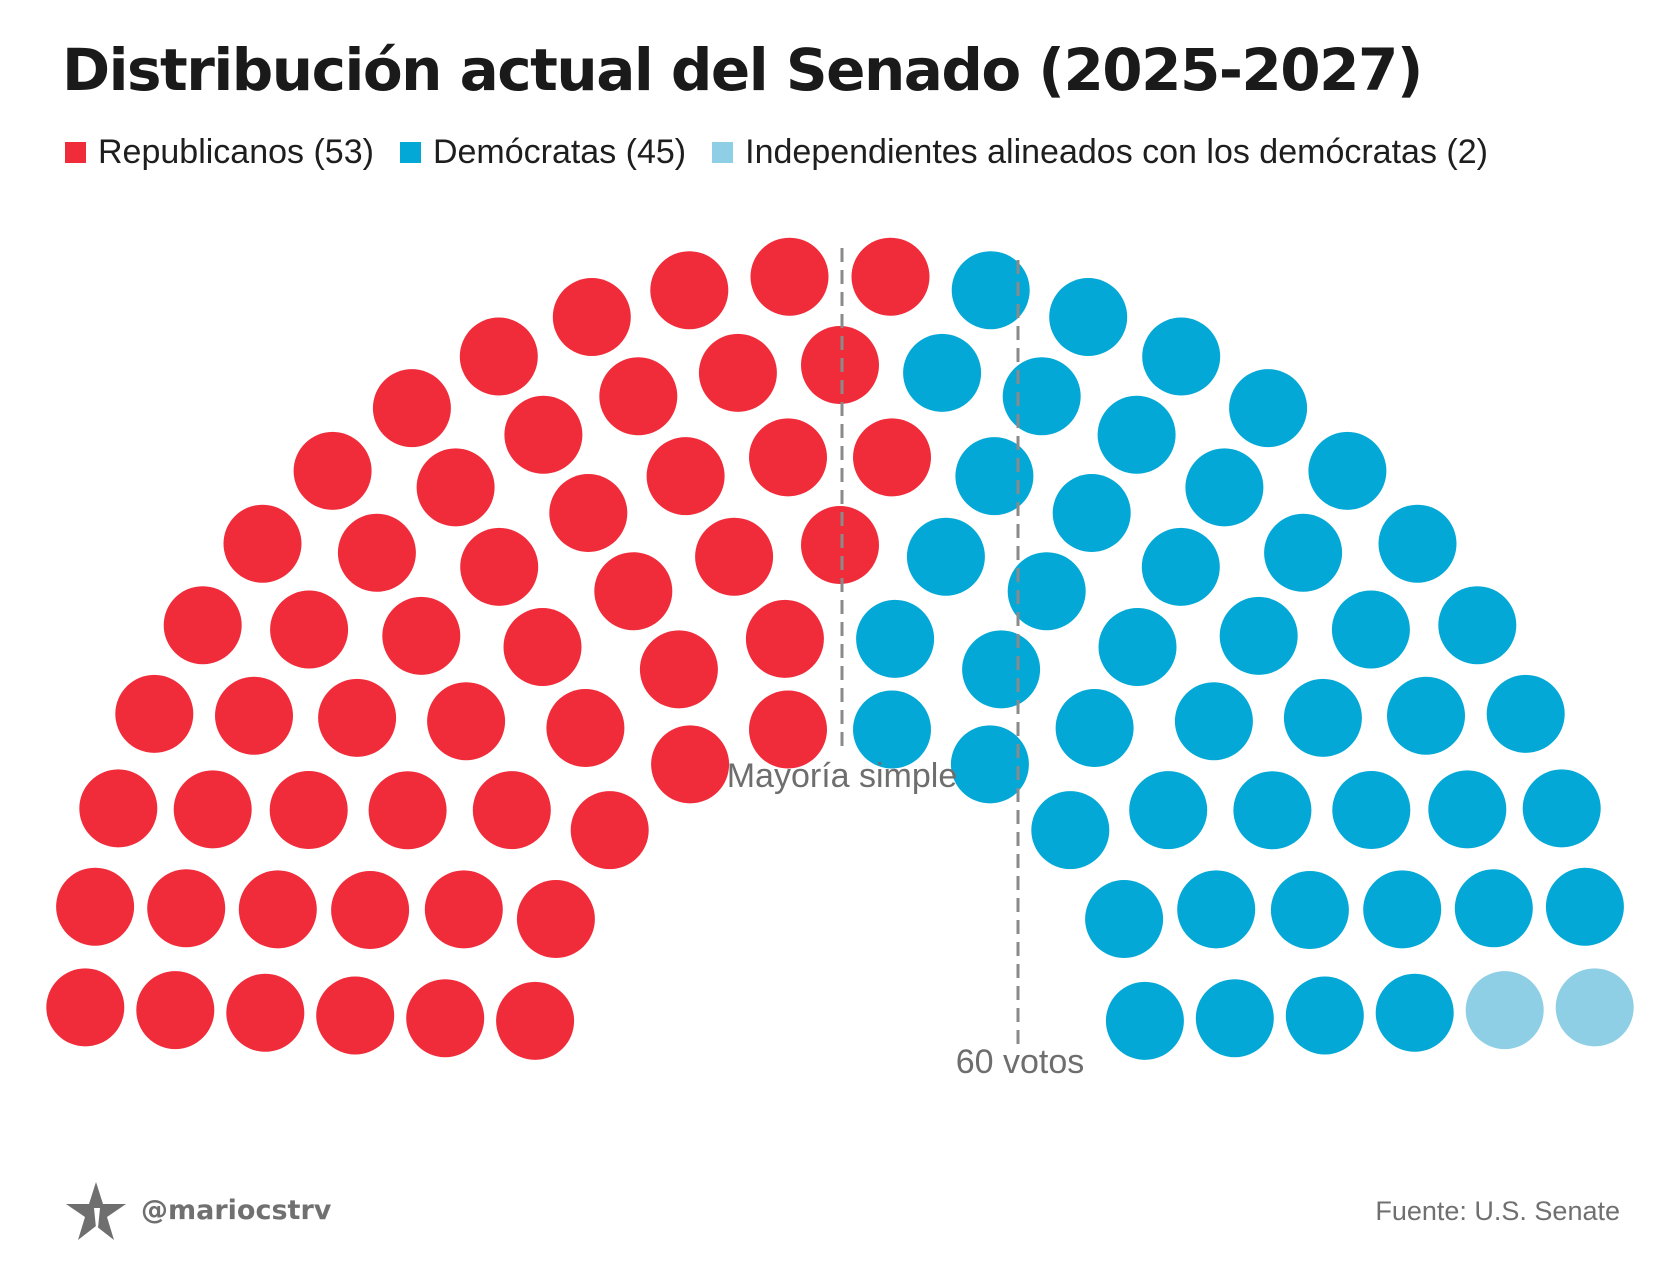  What do you see at coordinates (1020, 1062) in the screenshot?
I see `sixty-votes-threshold-label: 60 votos` at bounding box center [1020, 1062].